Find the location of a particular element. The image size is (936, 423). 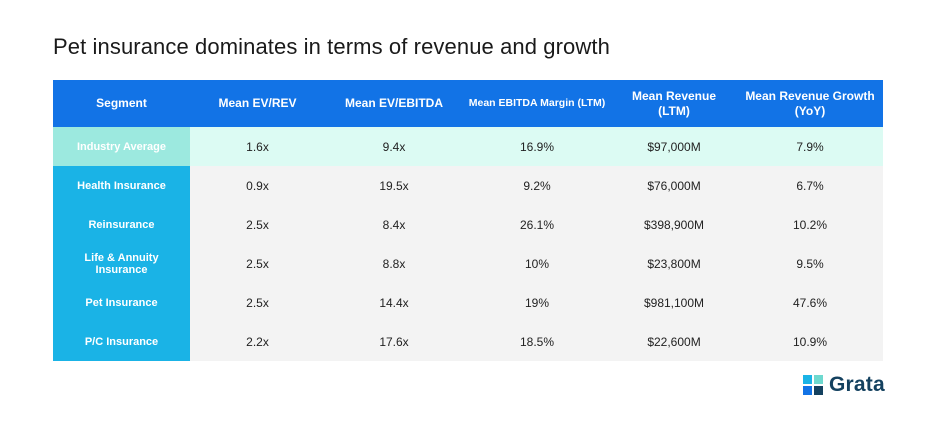

column-header-segment: Segment is located at coordinates (121, 103).